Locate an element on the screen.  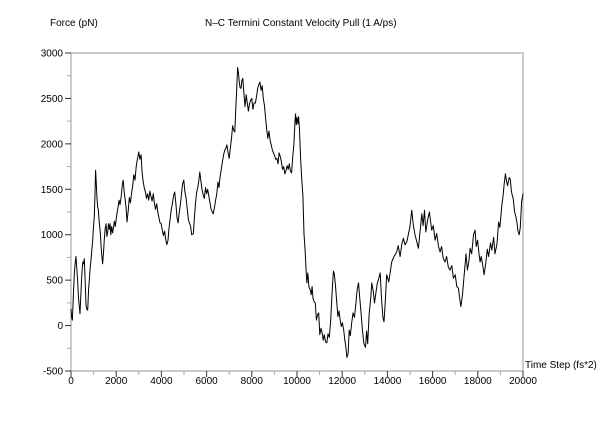
x-tick-label: 14000 is located at coordinates (387, 381).